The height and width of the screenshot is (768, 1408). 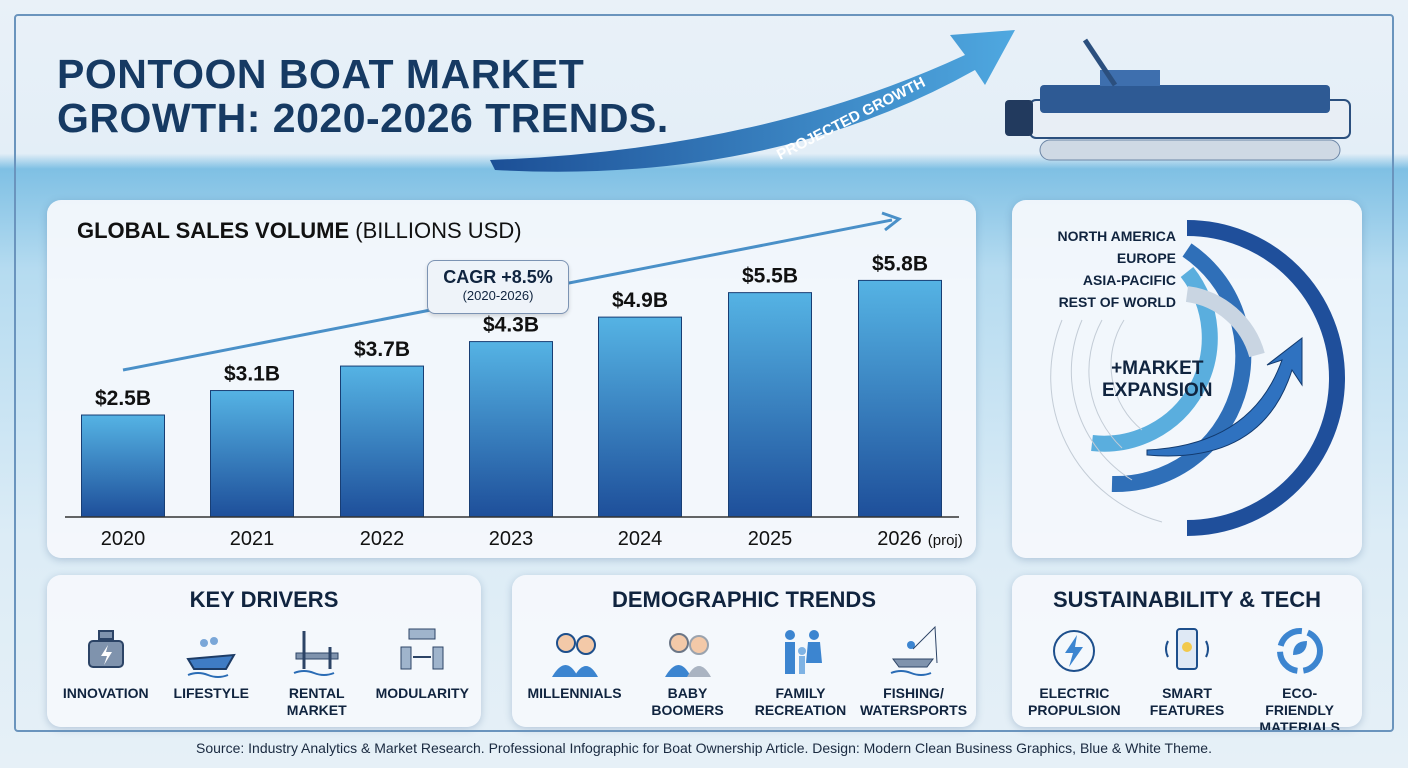 I want to click on list-item: SMART FEATURES, so click(x=1187, y=679).